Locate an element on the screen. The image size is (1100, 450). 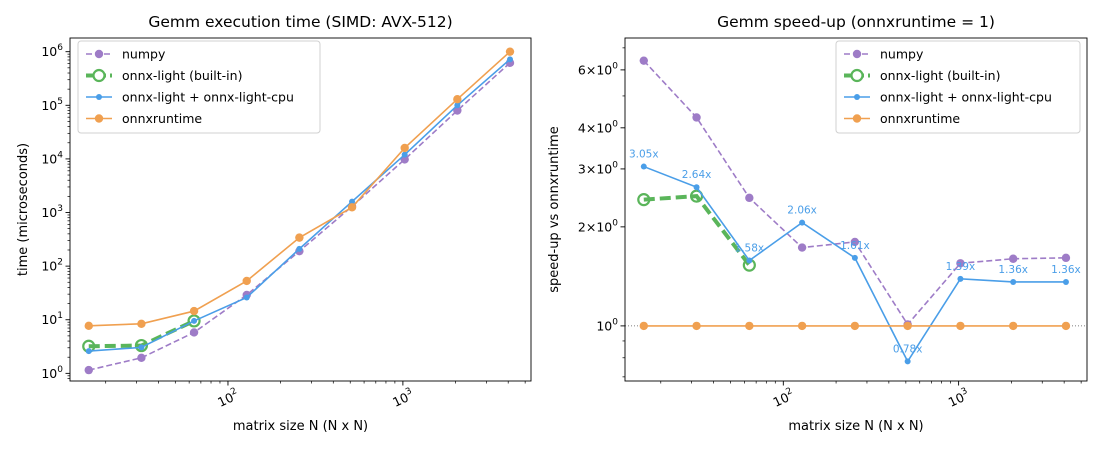
data-label: 2.64x is located at coordinates (697, 175).